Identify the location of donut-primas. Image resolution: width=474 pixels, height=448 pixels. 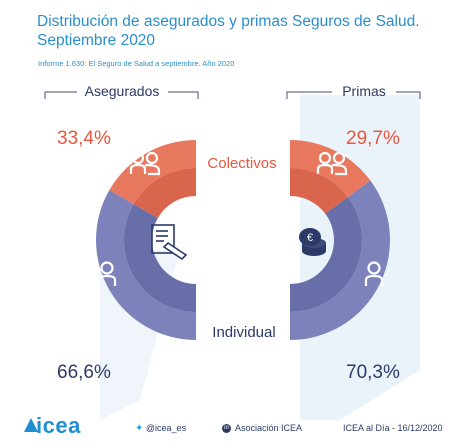
(340, 240).